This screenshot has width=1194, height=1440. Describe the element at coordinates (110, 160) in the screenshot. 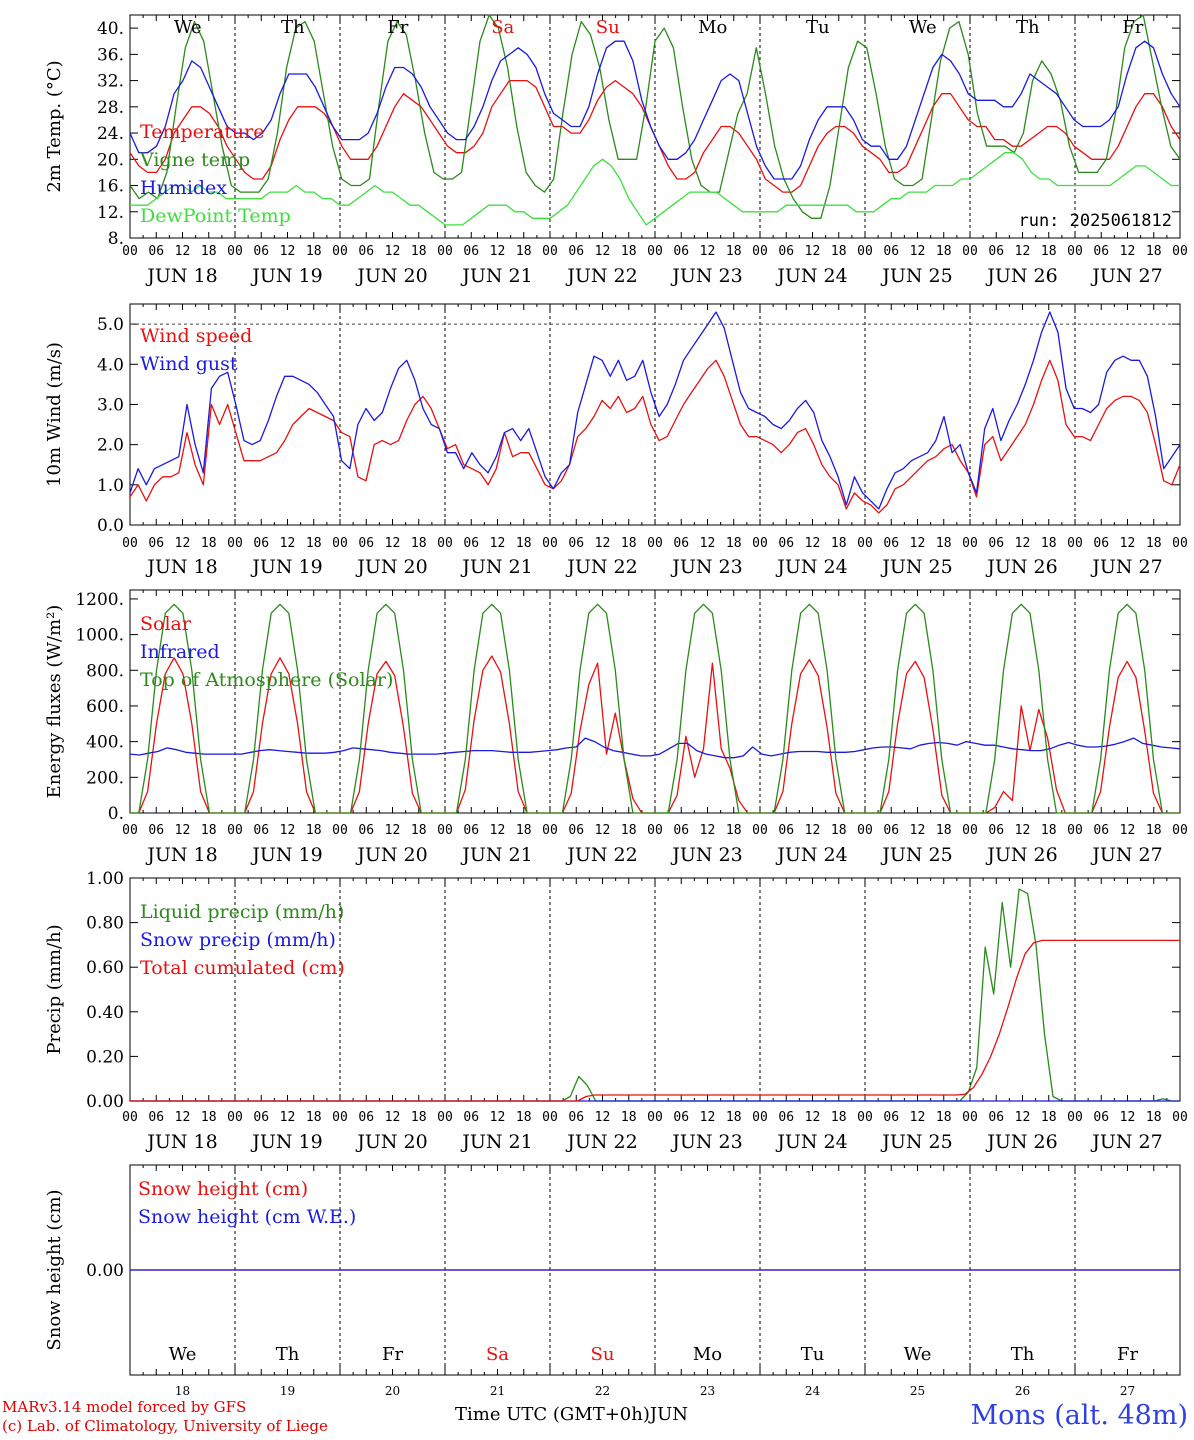

I see `y-tick-label: 20.` at that location.